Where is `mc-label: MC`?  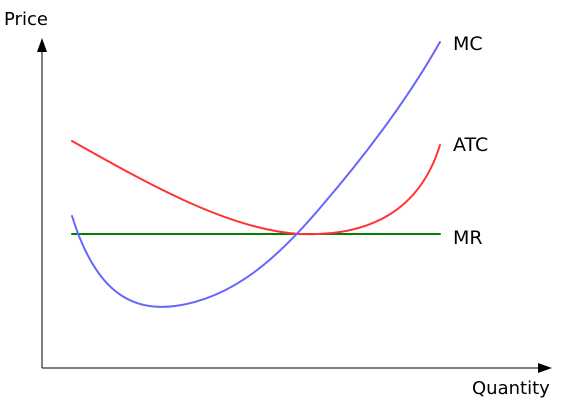
mc-label: MC is located at coordinates (468, 44).